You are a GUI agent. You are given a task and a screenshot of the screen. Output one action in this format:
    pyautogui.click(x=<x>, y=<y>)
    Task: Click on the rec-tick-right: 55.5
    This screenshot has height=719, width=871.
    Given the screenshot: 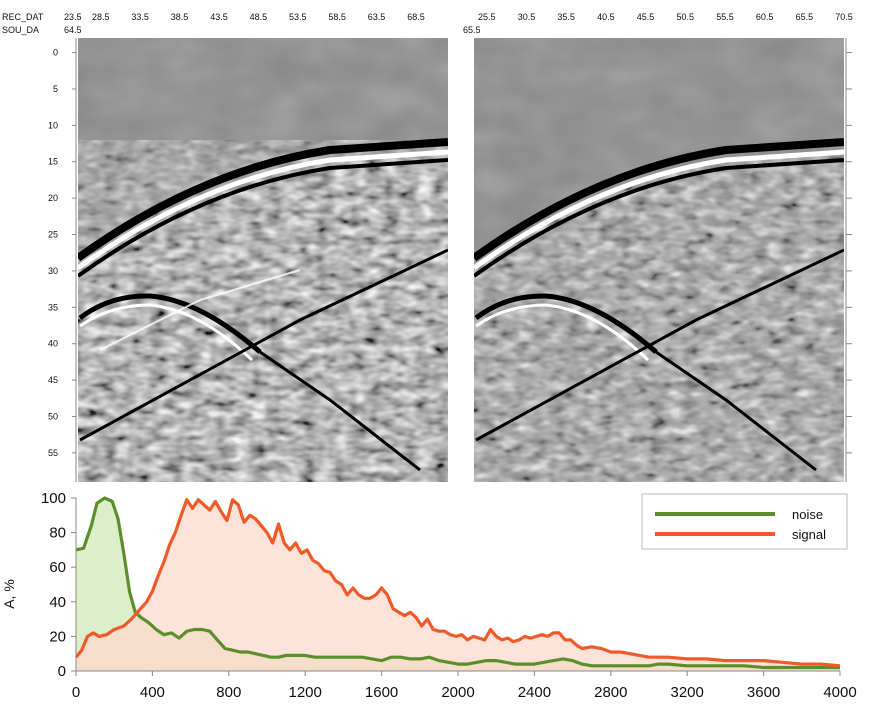 What is the action you would take?
    pyautogui.click(x=725, y=17)
    